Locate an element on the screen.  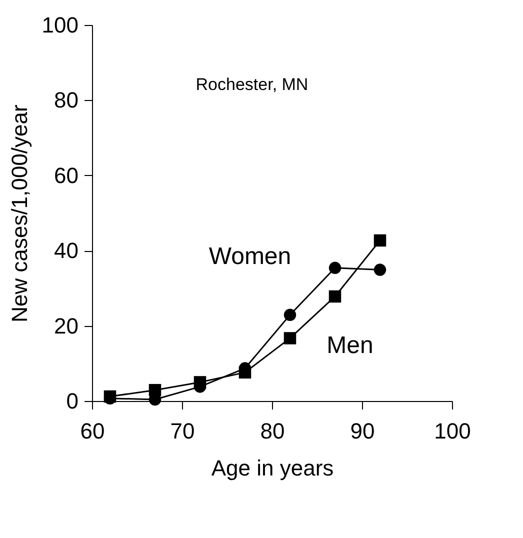
x-tick-label: 80 is located at coordinates (272, 431).